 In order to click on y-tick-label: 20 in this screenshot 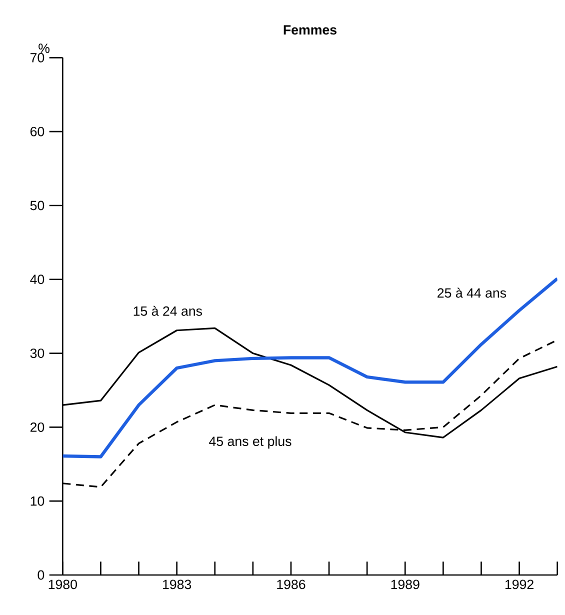, I will do `click(37, 427)`.